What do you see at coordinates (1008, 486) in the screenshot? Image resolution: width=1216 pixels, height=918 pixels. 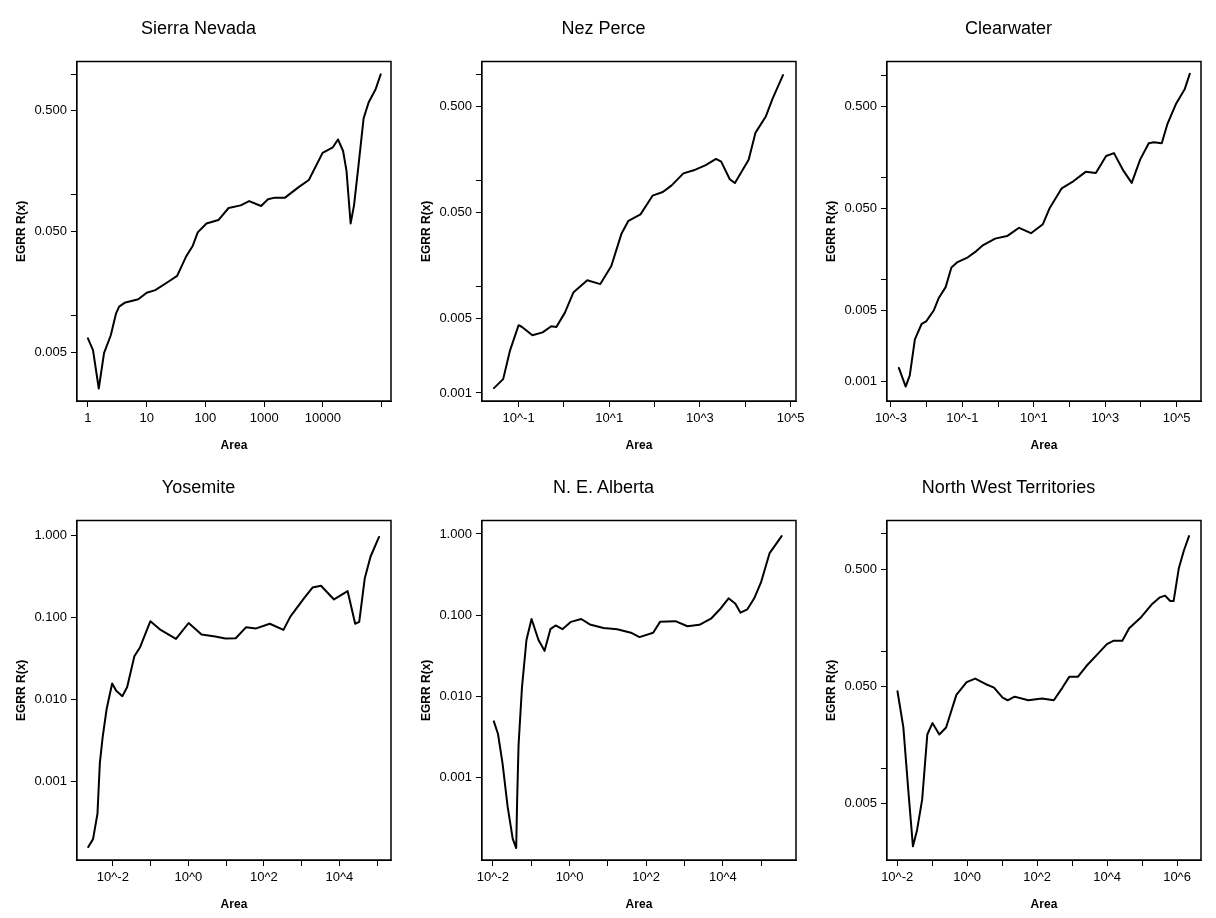 I see `chart-title: North West Territories` at bounding box center [1008, 486].